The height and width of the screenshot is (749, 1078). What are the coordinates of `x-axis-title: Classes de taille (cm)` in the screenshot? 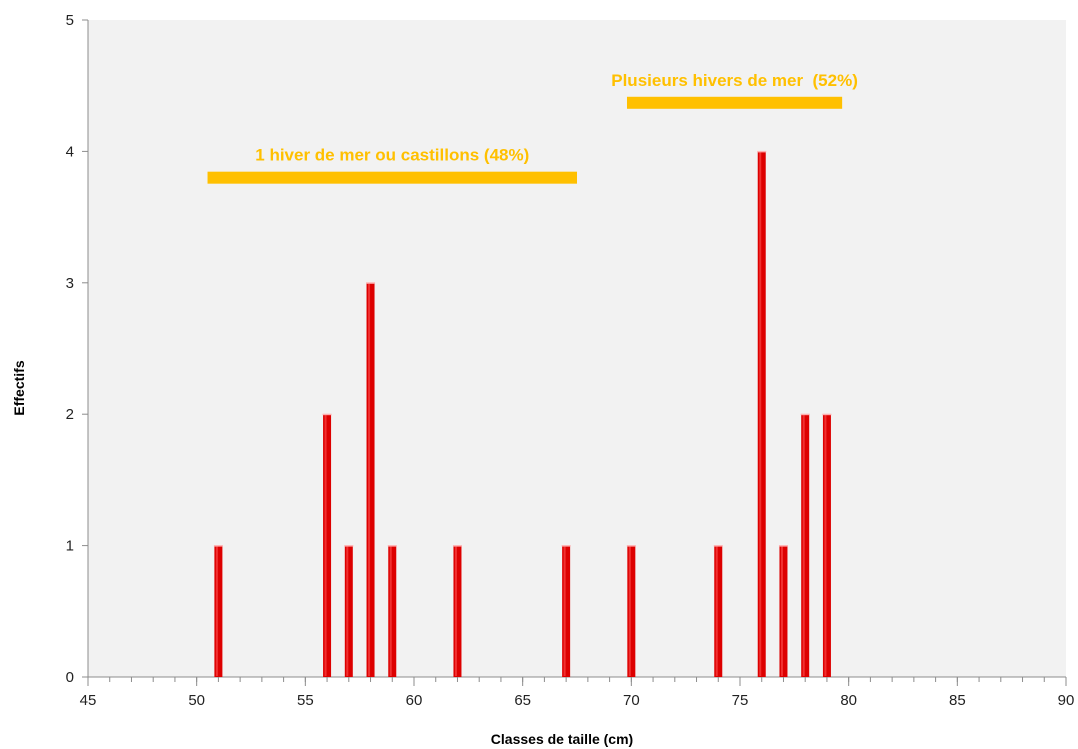 It's located at (562, 739).